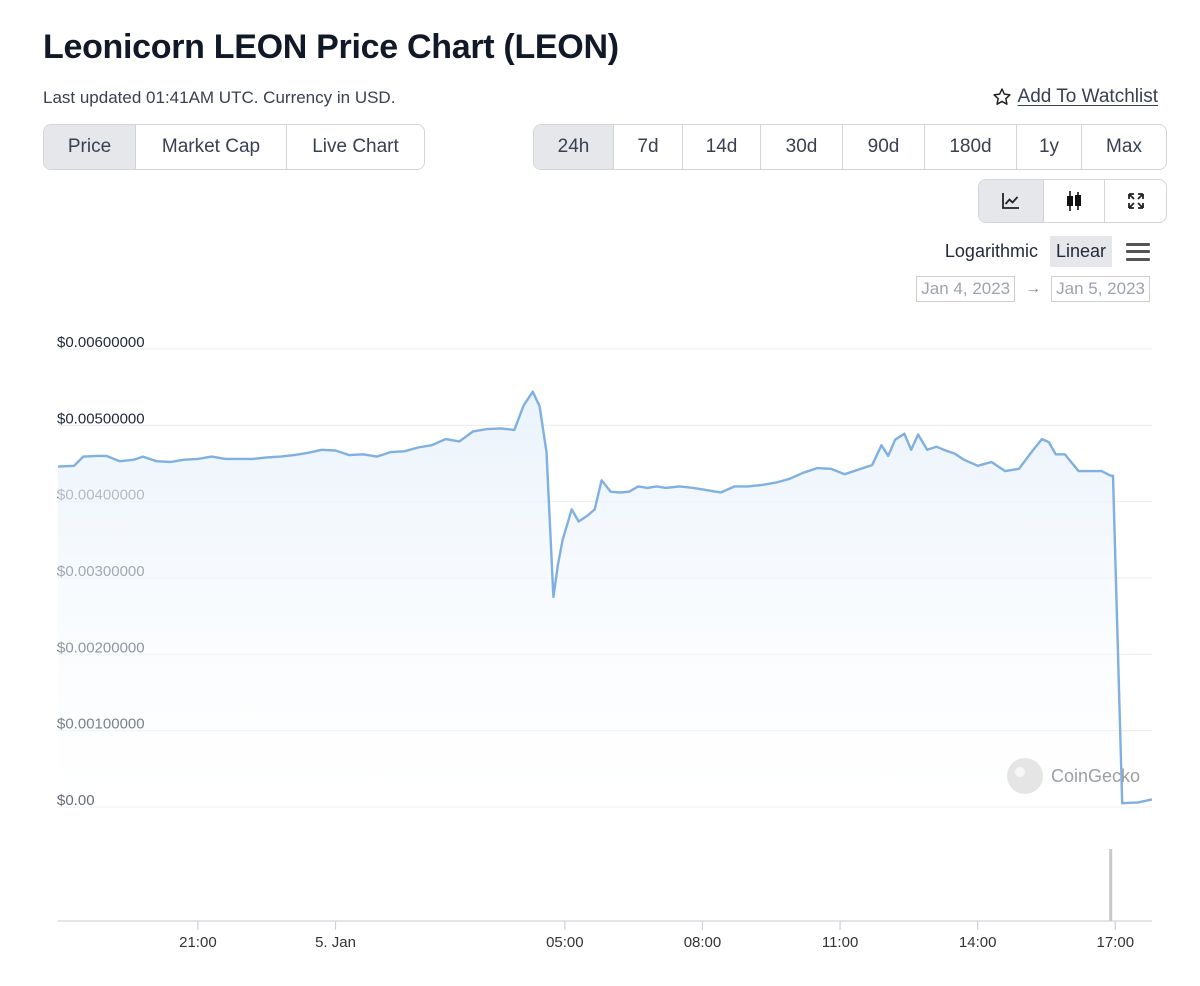 The image size is (1200, 986). I want to click on candlestick-button, so click(1074, 201).